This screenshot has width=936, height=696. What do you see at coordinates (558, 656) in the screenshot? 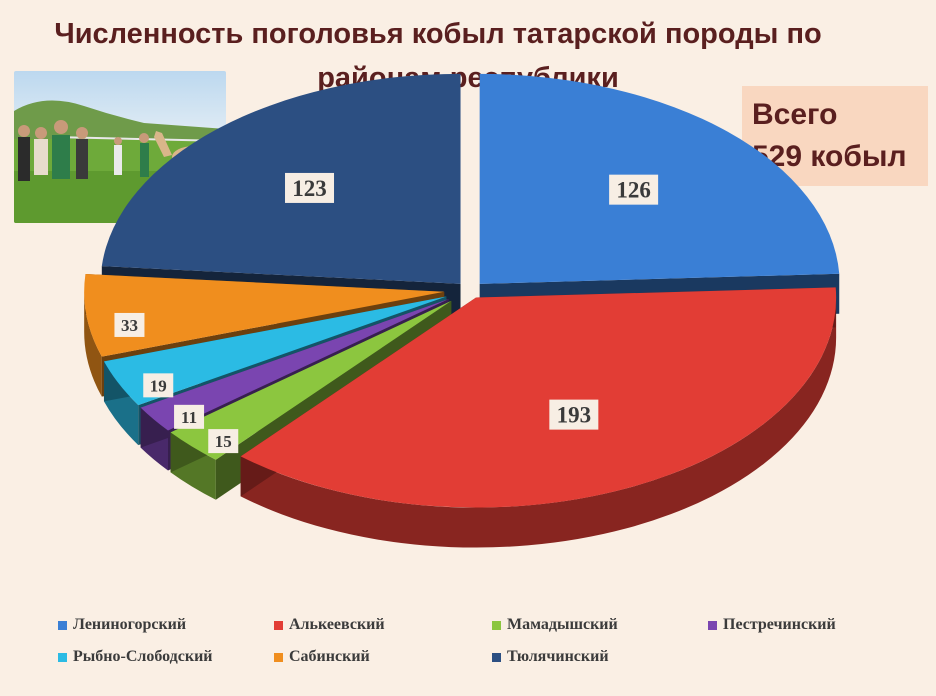
I see `legend-label: Тюлячинский` at bounding box center [558, 656].